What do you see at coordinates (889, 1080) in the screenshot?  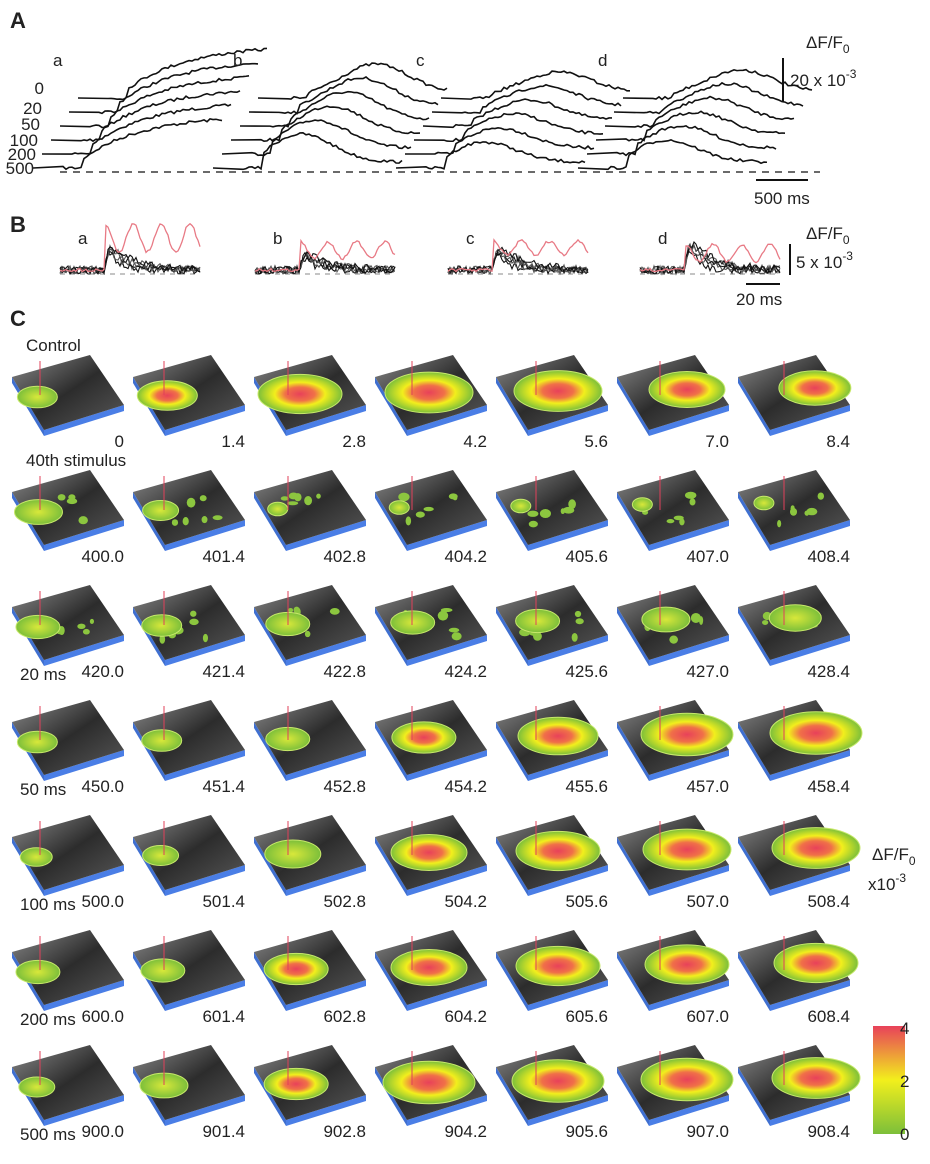 I see `colorbar` at bounding box center [889, 1080].